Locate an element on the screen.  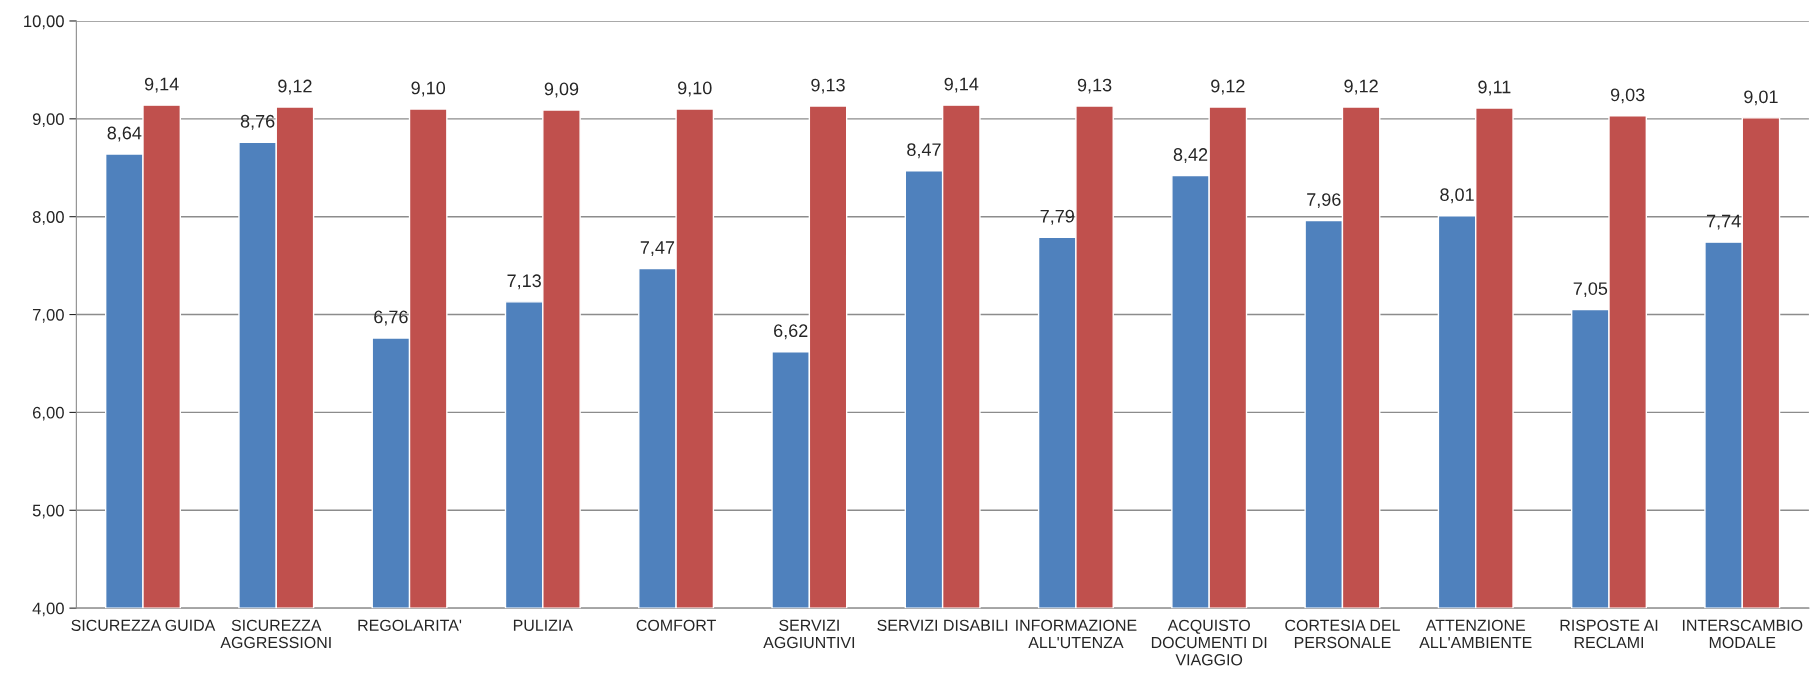
data-label: 7,13 is located at coordinates (524, 282).